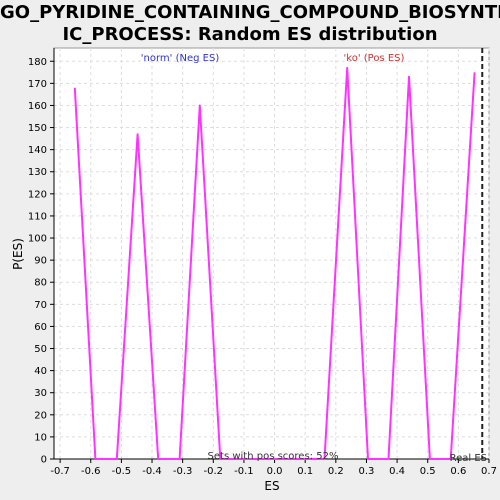 The image size is (500, 500). Describe the element at coordinates (367, 471) in the screenshot. I see `x-tick-label: 0.3` at that location.